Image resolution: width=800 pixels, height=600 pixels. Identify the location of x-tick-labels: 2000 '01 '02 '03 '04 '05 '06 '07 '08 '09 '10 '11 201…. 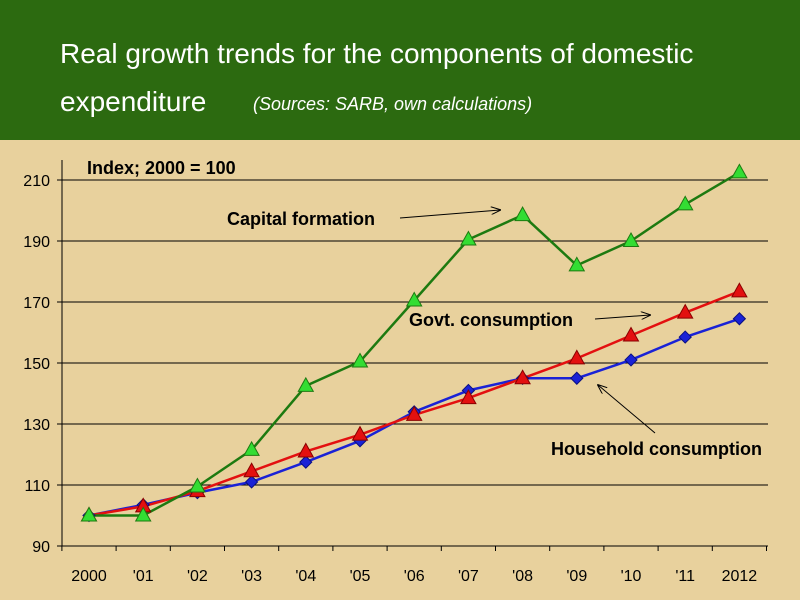
(414, 576).